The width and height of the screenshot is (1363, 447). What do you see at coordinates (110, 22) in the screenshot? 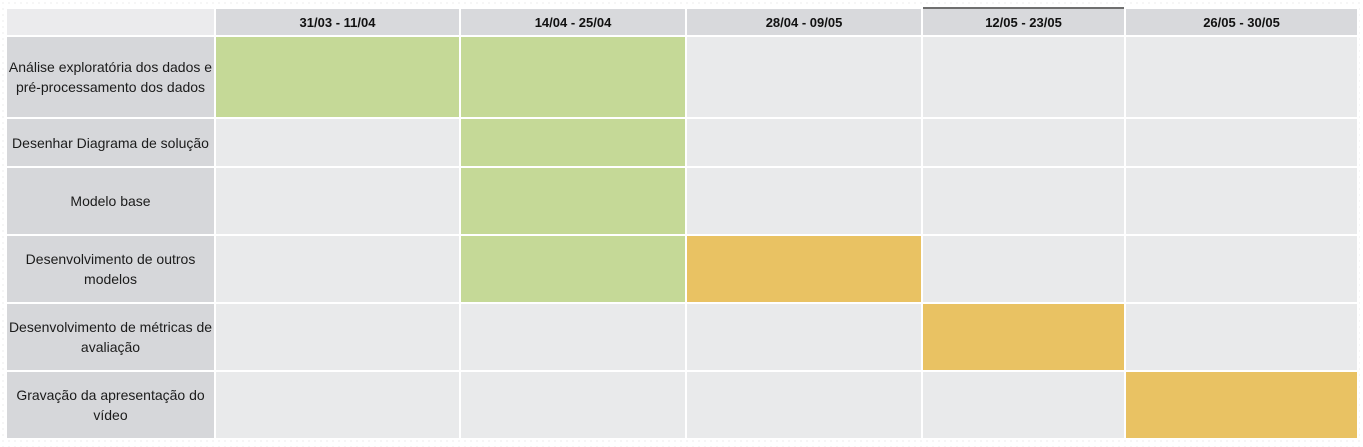
I see `corner-cell` at bounding box center [110, 22].